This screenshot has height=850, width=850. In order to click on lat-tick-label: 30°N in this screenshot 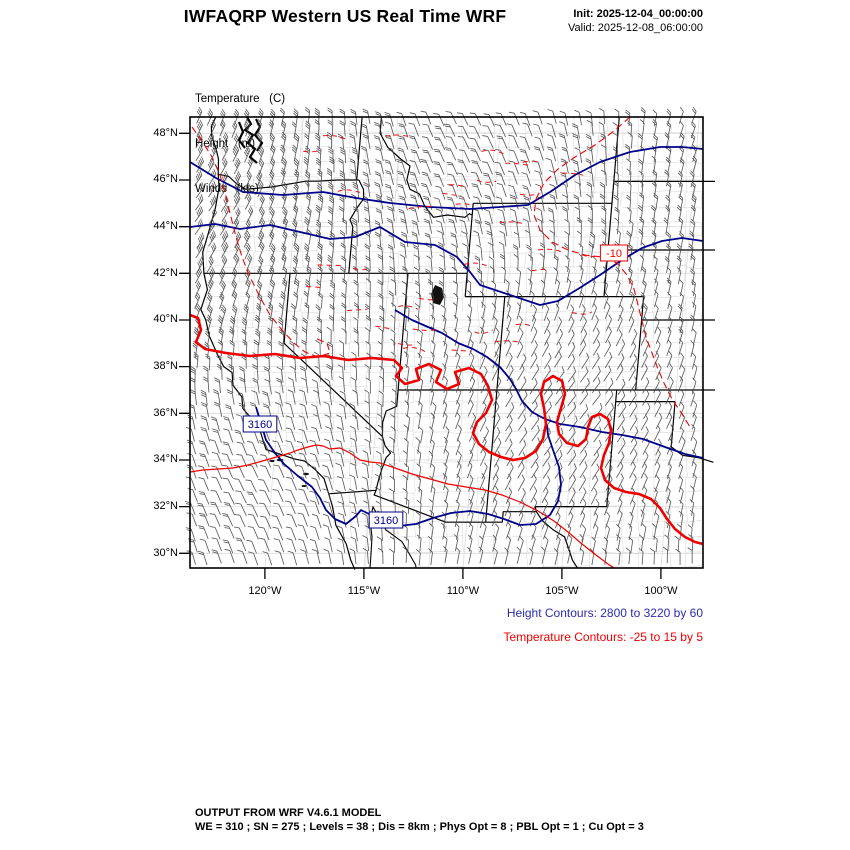, I will do `click(165, 552)`.